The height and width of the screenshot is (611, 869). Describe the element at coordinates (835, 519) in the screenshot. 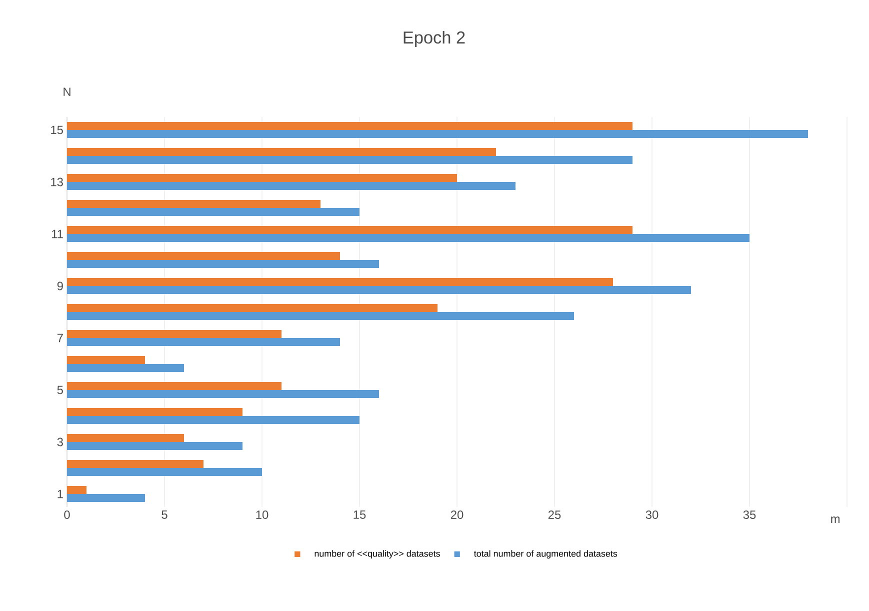

I see `x-axis-title: m` at that location.